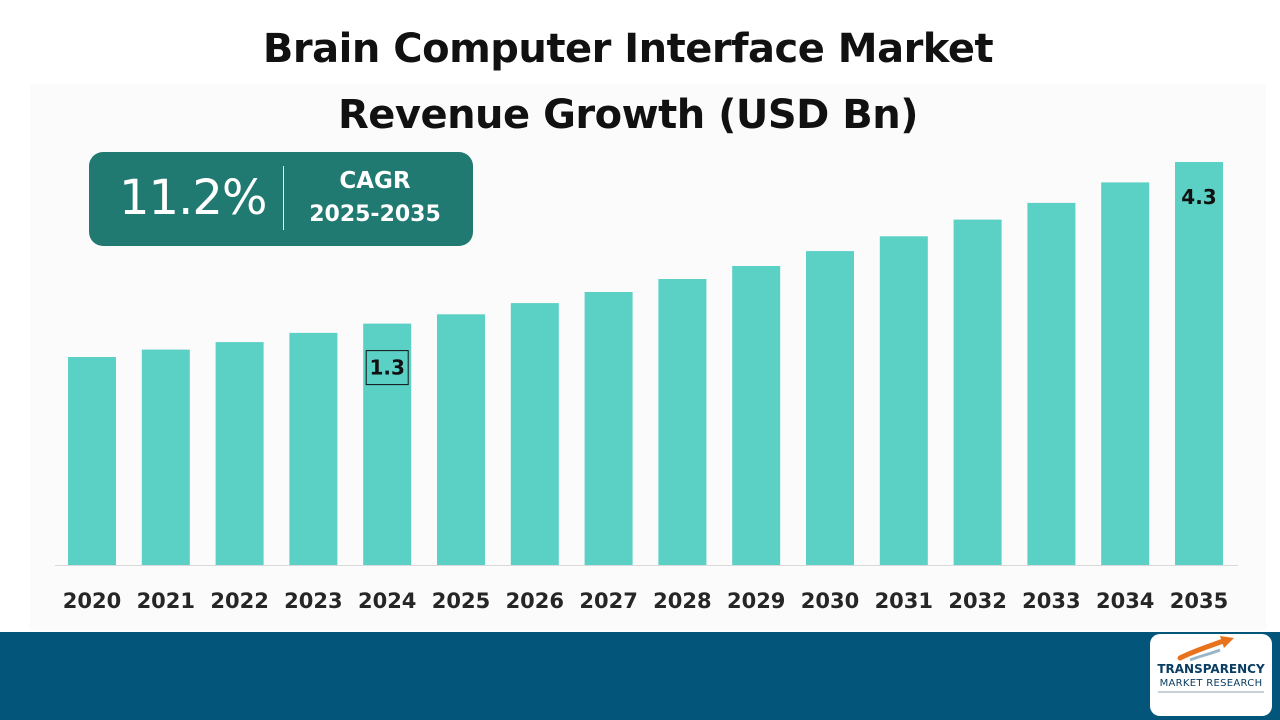 The image size is (1280, 720). What do you see at coordinates (313, 601) in the screenshot?
I see `x-tick-label-2023: 2023` at bounding box center [313, 601].